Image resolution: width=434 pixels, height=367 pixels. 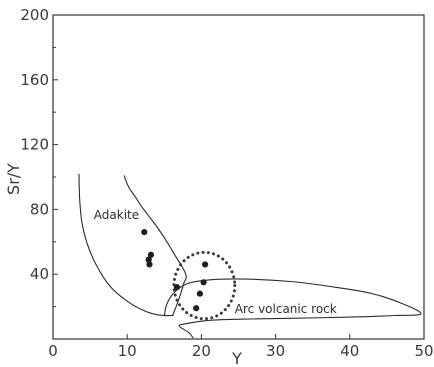 I want to click on adakite-field-label: Adakite, so click(x=116, y=215).